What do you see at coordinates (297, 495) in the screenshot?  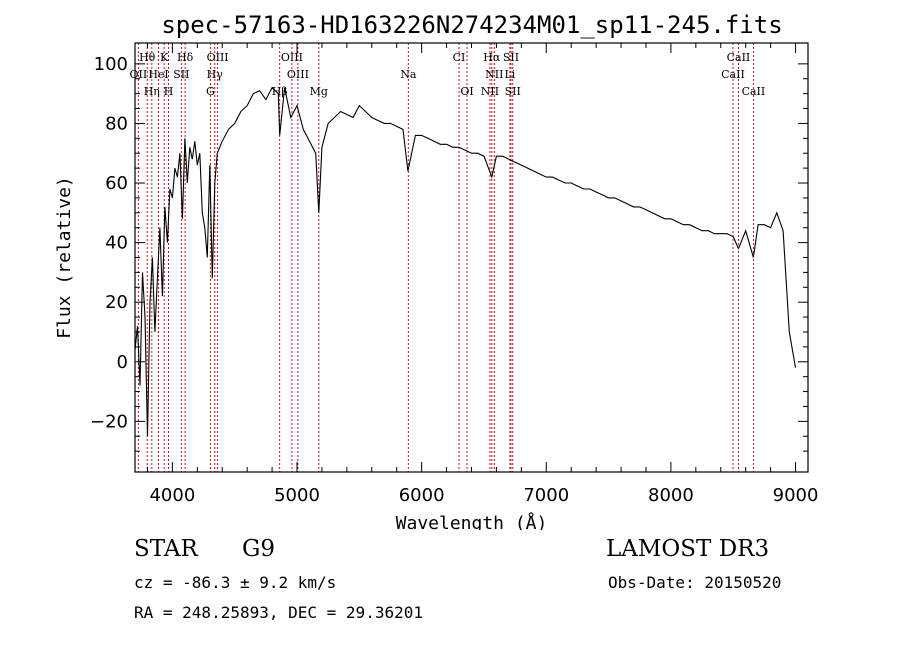 I see `x-tick-label: 5000` at bounding box center [297, 495].